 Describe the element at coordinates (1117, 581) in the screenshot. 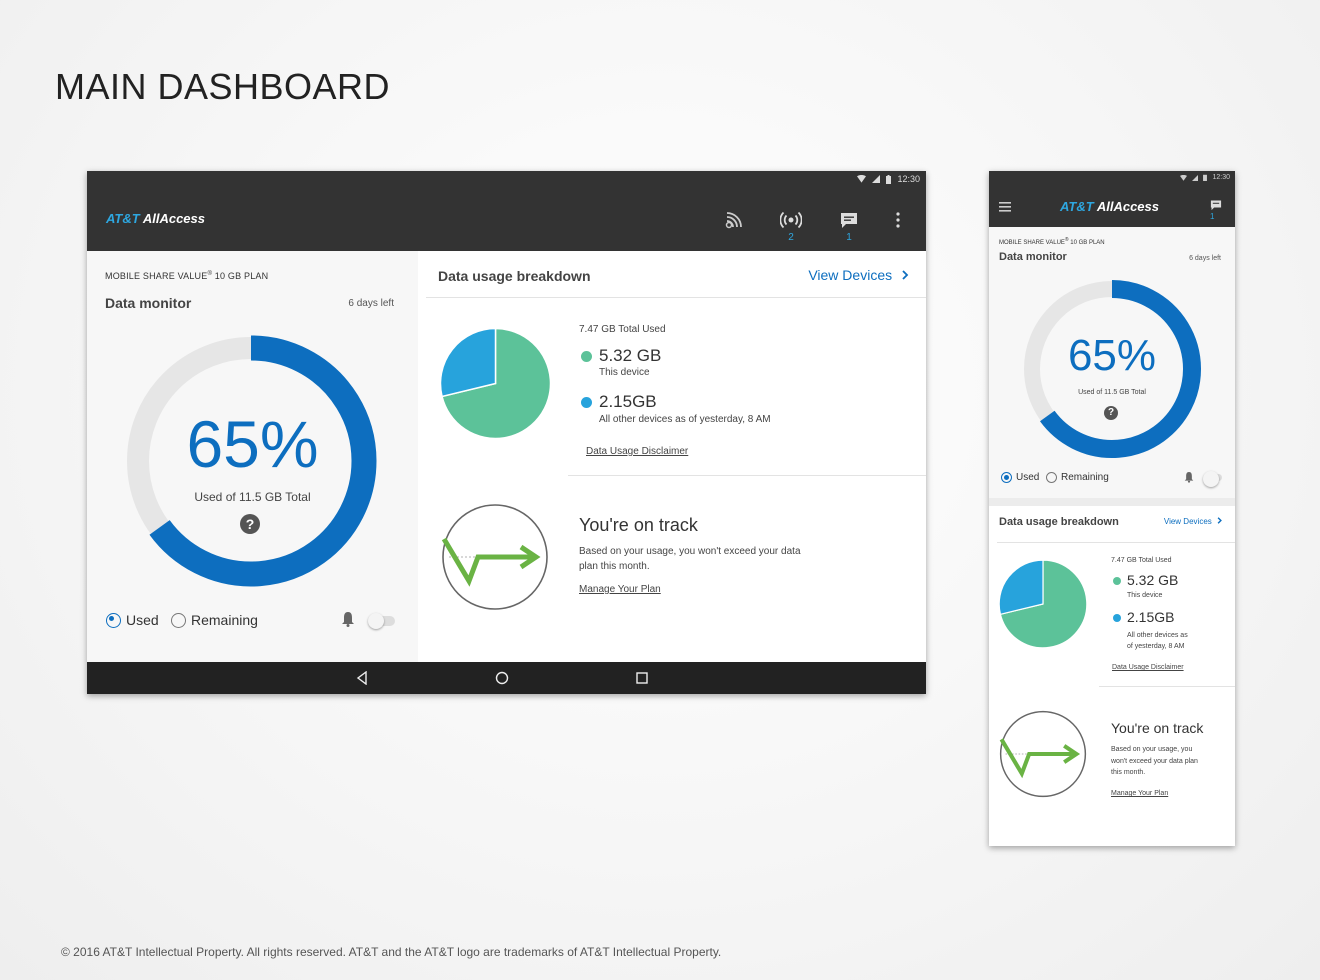

I see `phone-this-device-dot` at that location.